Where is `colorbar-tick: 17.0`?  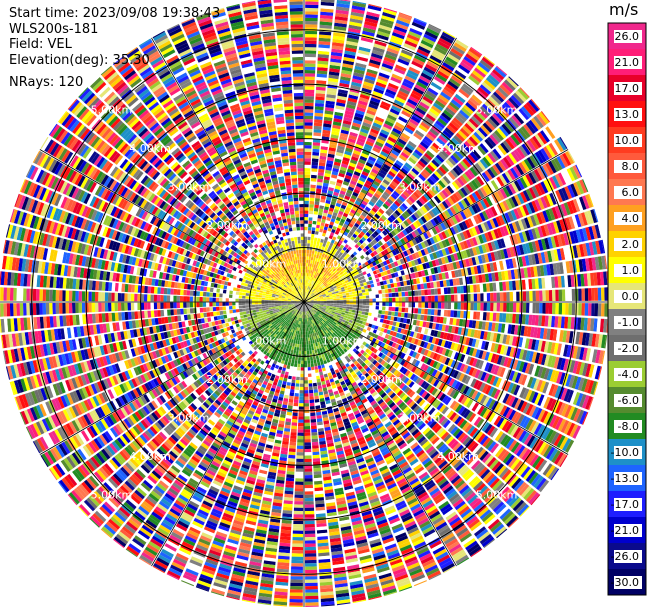 colorbar-tick: 17.0 is located at coordinates (627, 88).